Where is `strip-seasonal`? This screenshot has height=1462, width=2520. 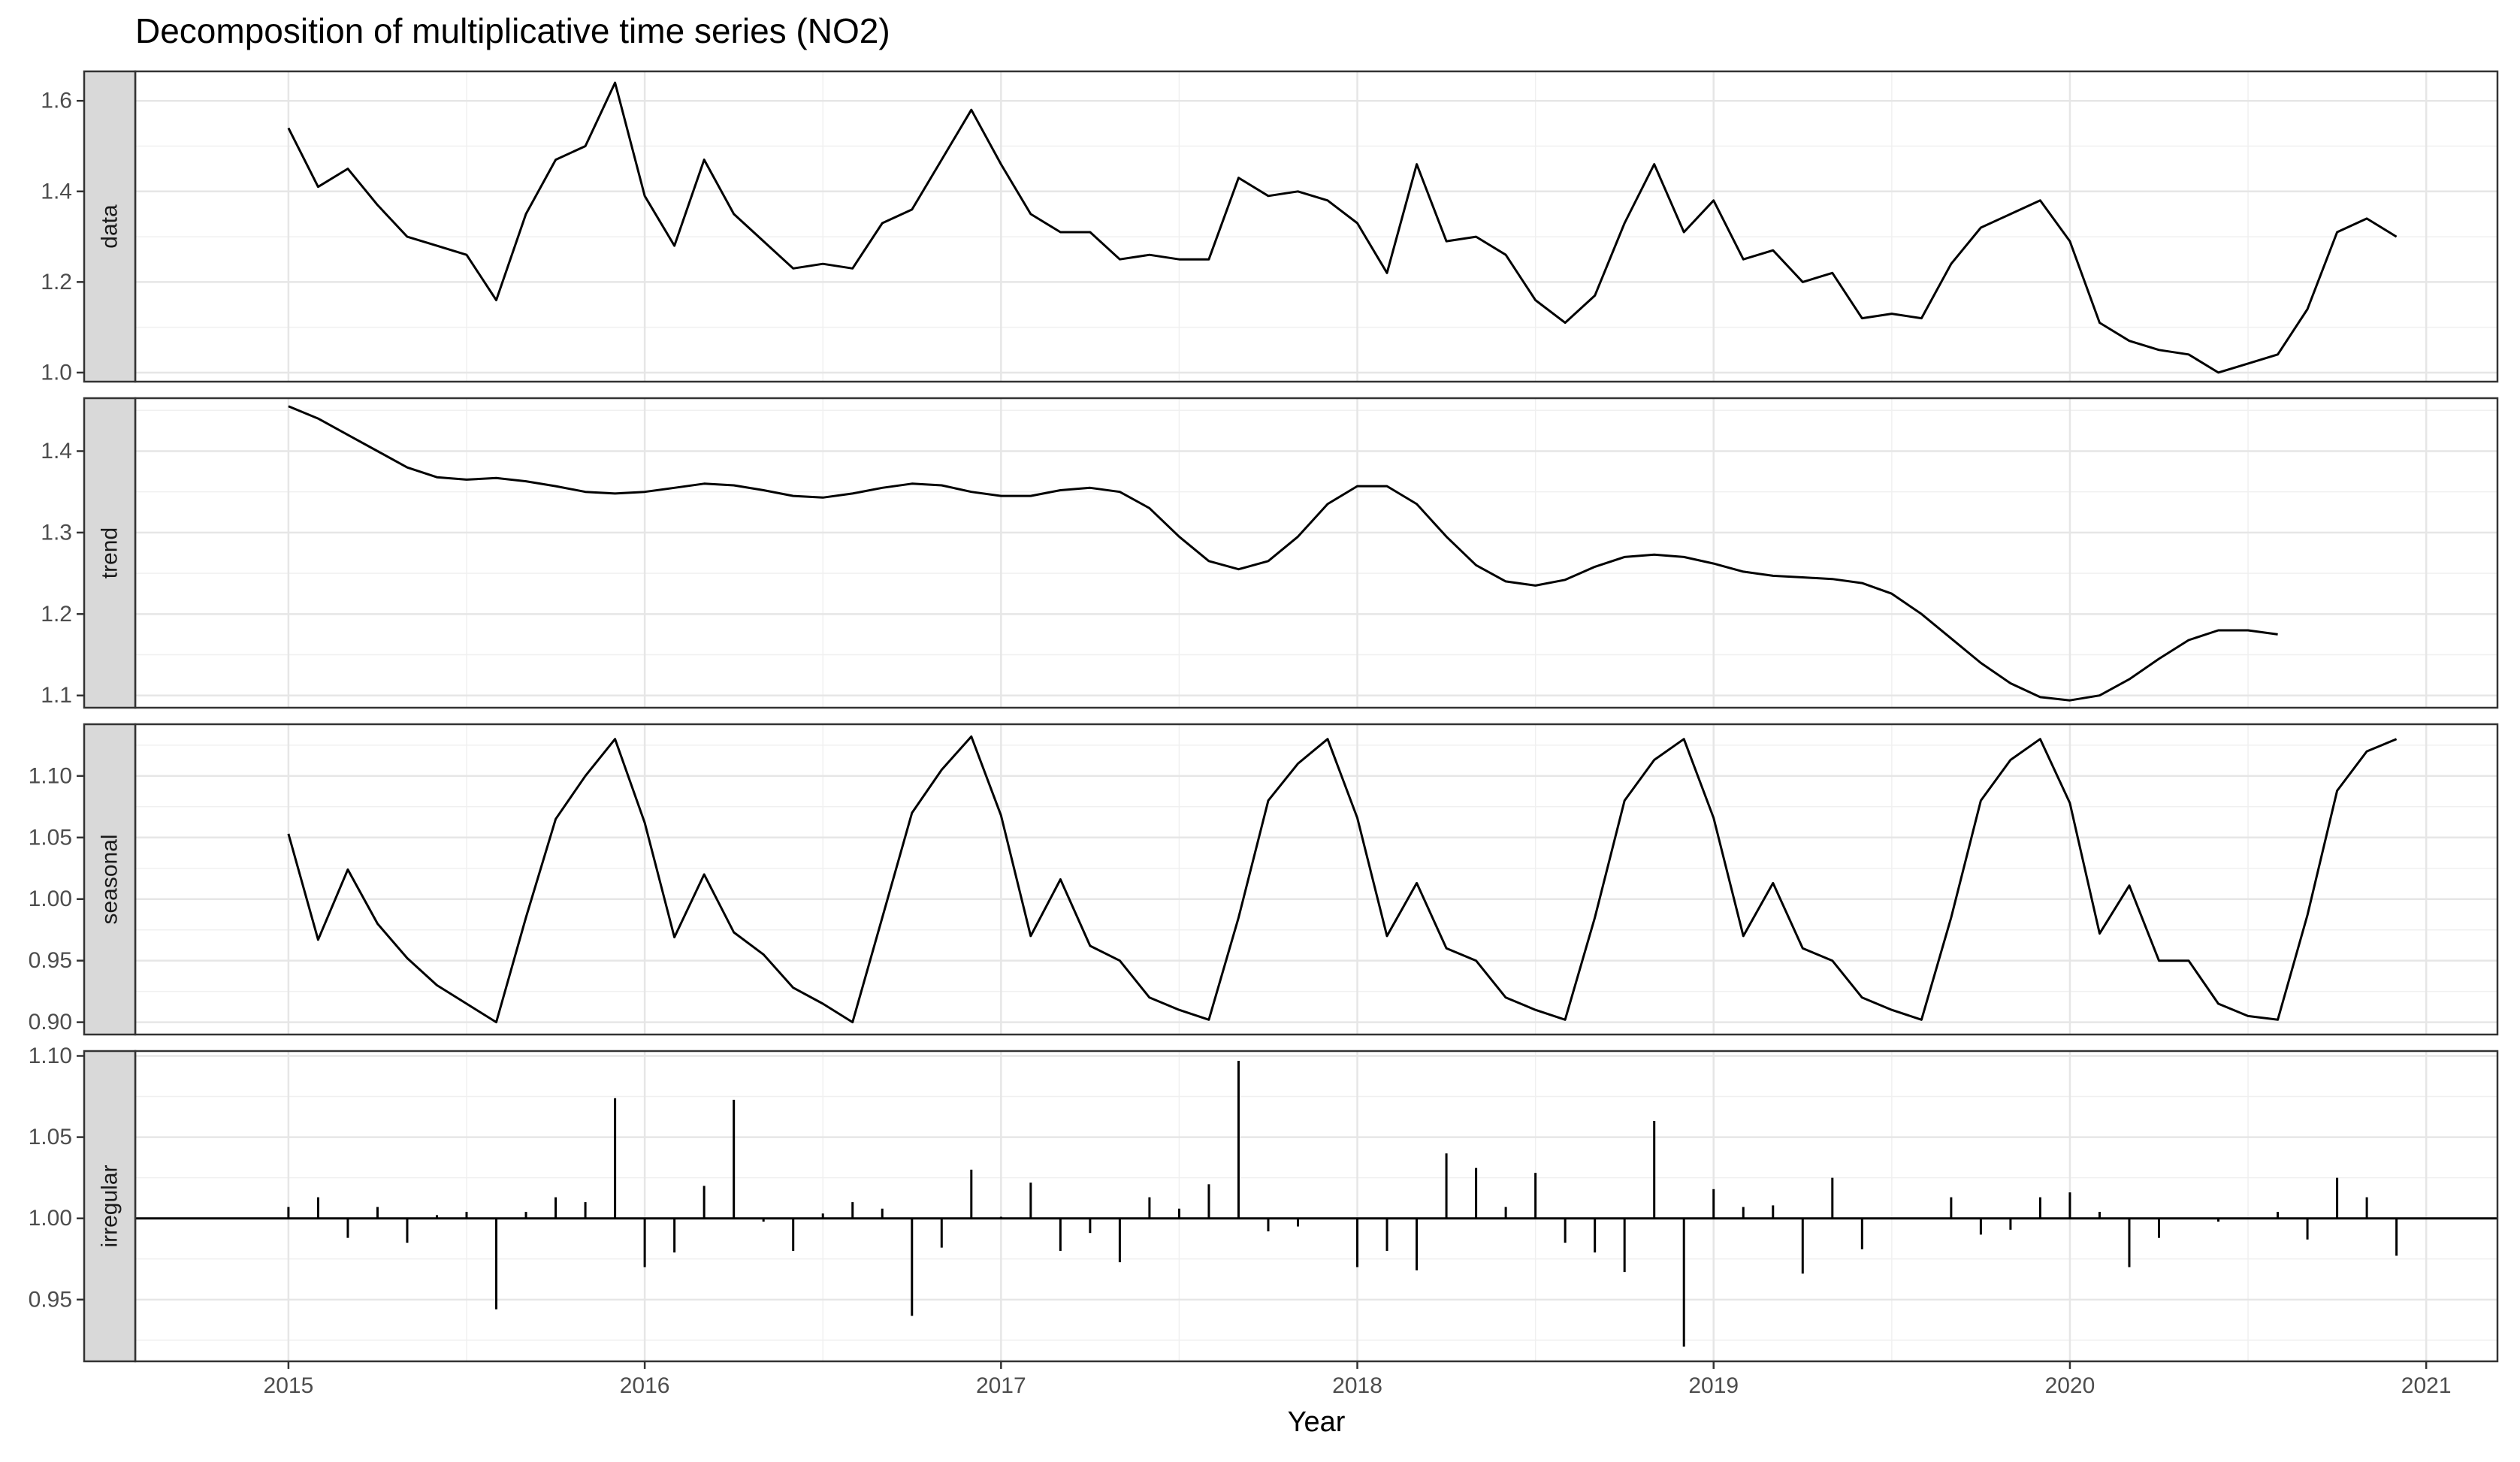
strip-seasonal is located at coordinates (110, 879).